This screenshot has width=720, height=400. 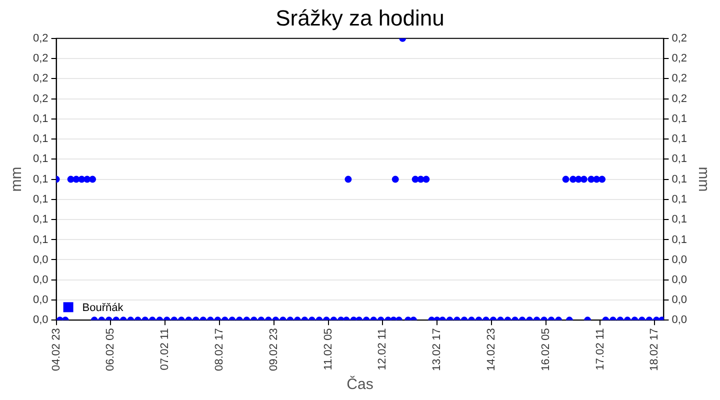 What do you see at coordinates (360, 384) in the screenshot?
I see `x-axis-title: Čas` at bounding box center [360, 384].